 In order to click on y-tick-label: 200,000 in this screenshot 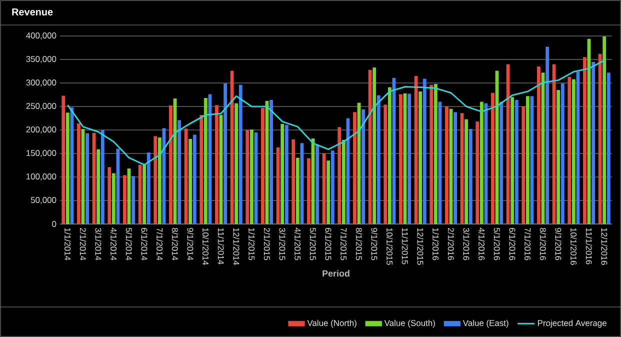, I will do `click(41, 130)`.